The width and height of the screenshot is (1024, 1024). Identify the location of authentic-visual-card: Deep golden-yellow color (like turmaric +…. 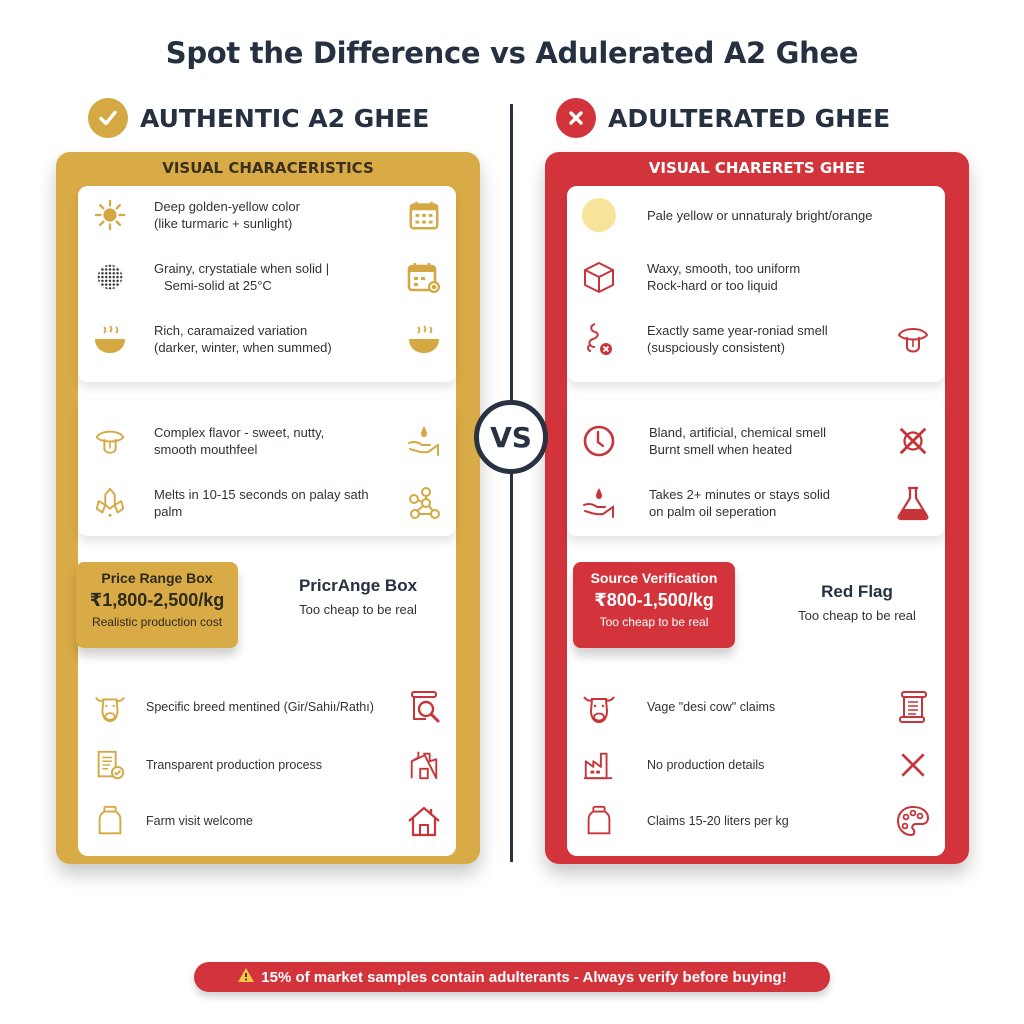
(267, 284).